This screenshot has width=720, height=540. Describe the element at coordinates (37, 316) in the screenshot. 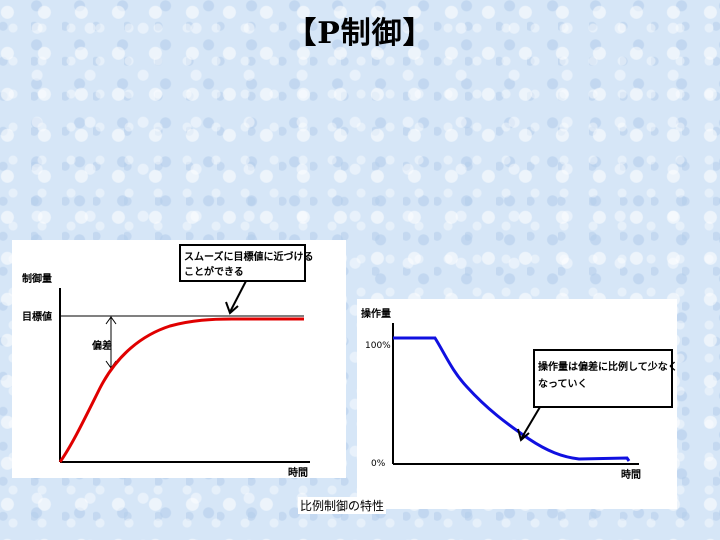

I see `setpoint-label: 目標値` at that location.